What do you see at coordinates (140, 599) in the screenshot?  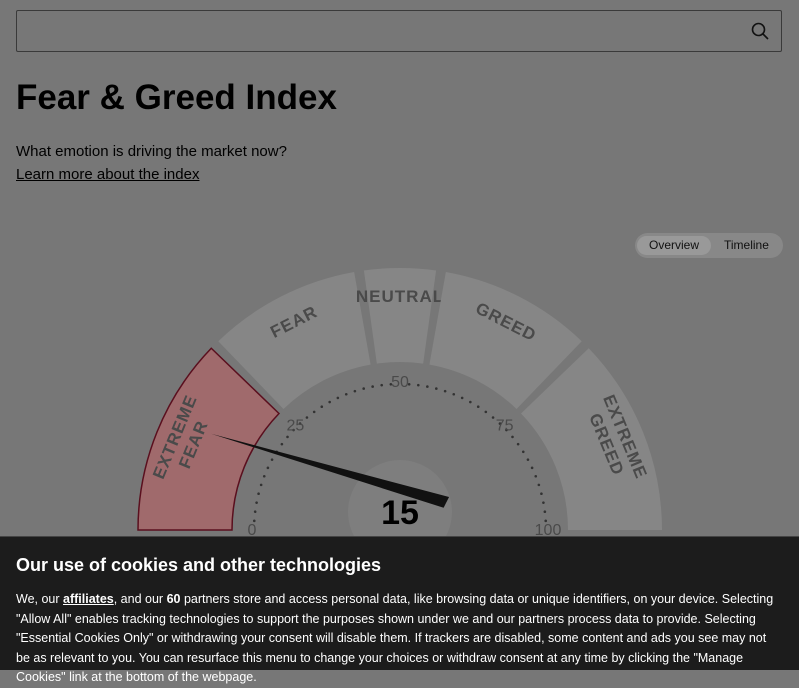 I see `text: , and our` at bounding box center [140, 599].